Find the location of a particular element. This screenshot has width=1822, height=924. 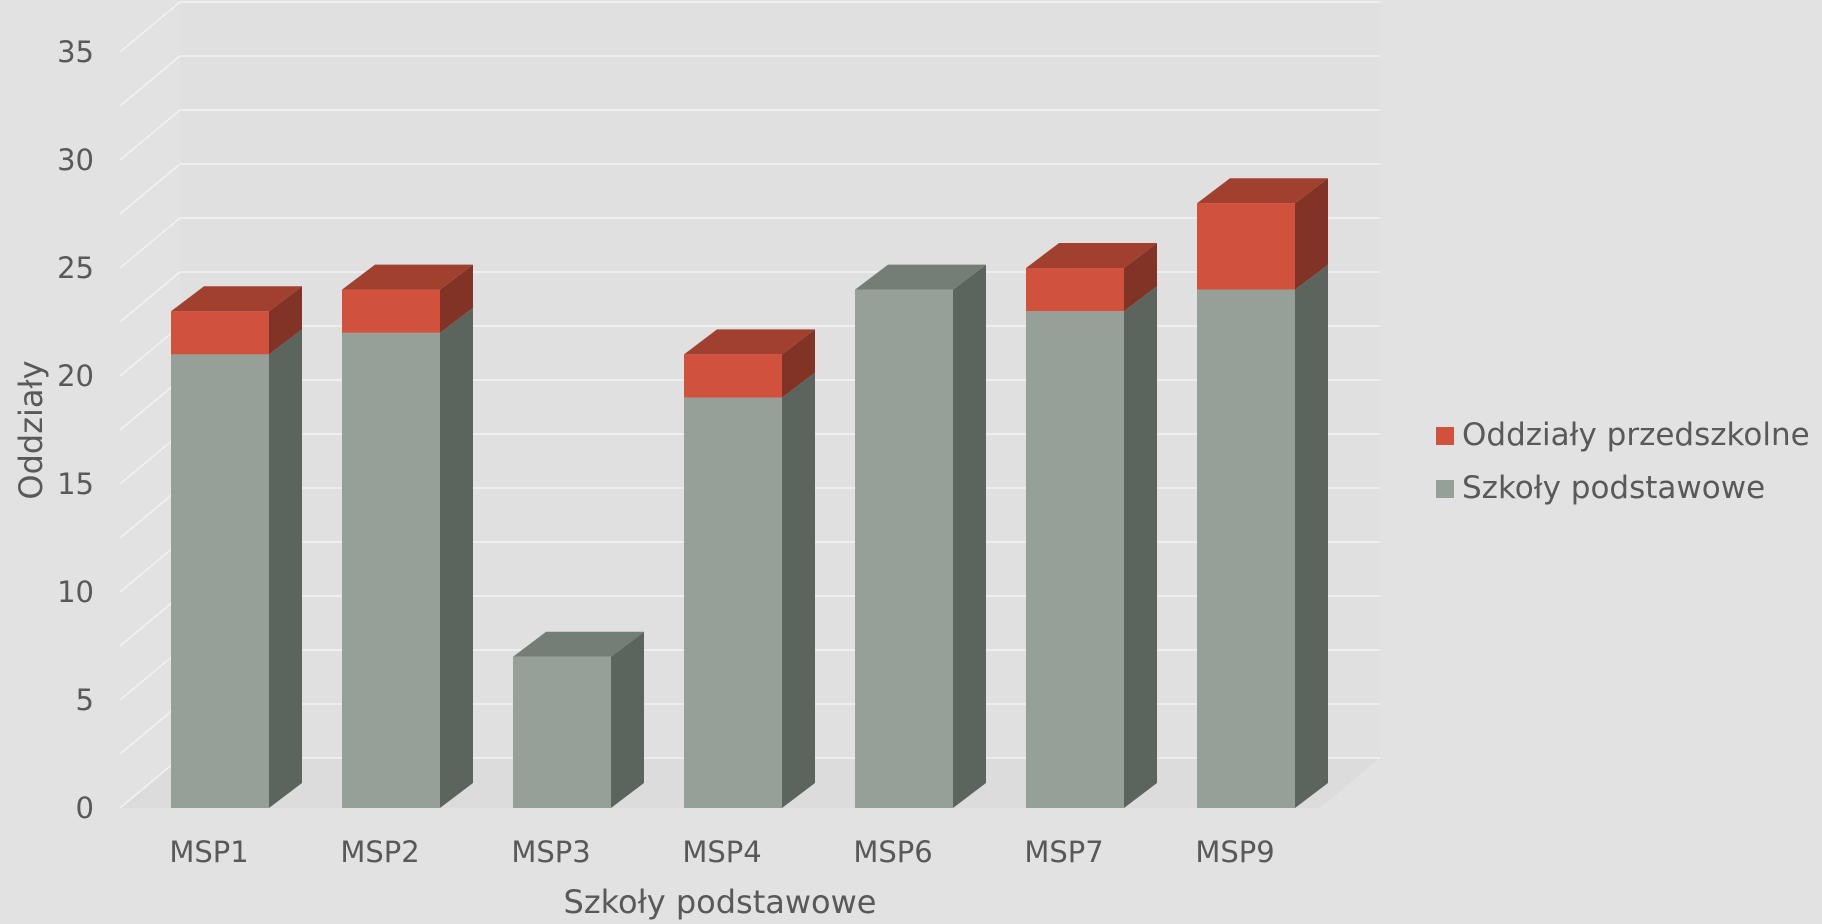

y-tick-label: 35 is located at coordinates (75, 52).